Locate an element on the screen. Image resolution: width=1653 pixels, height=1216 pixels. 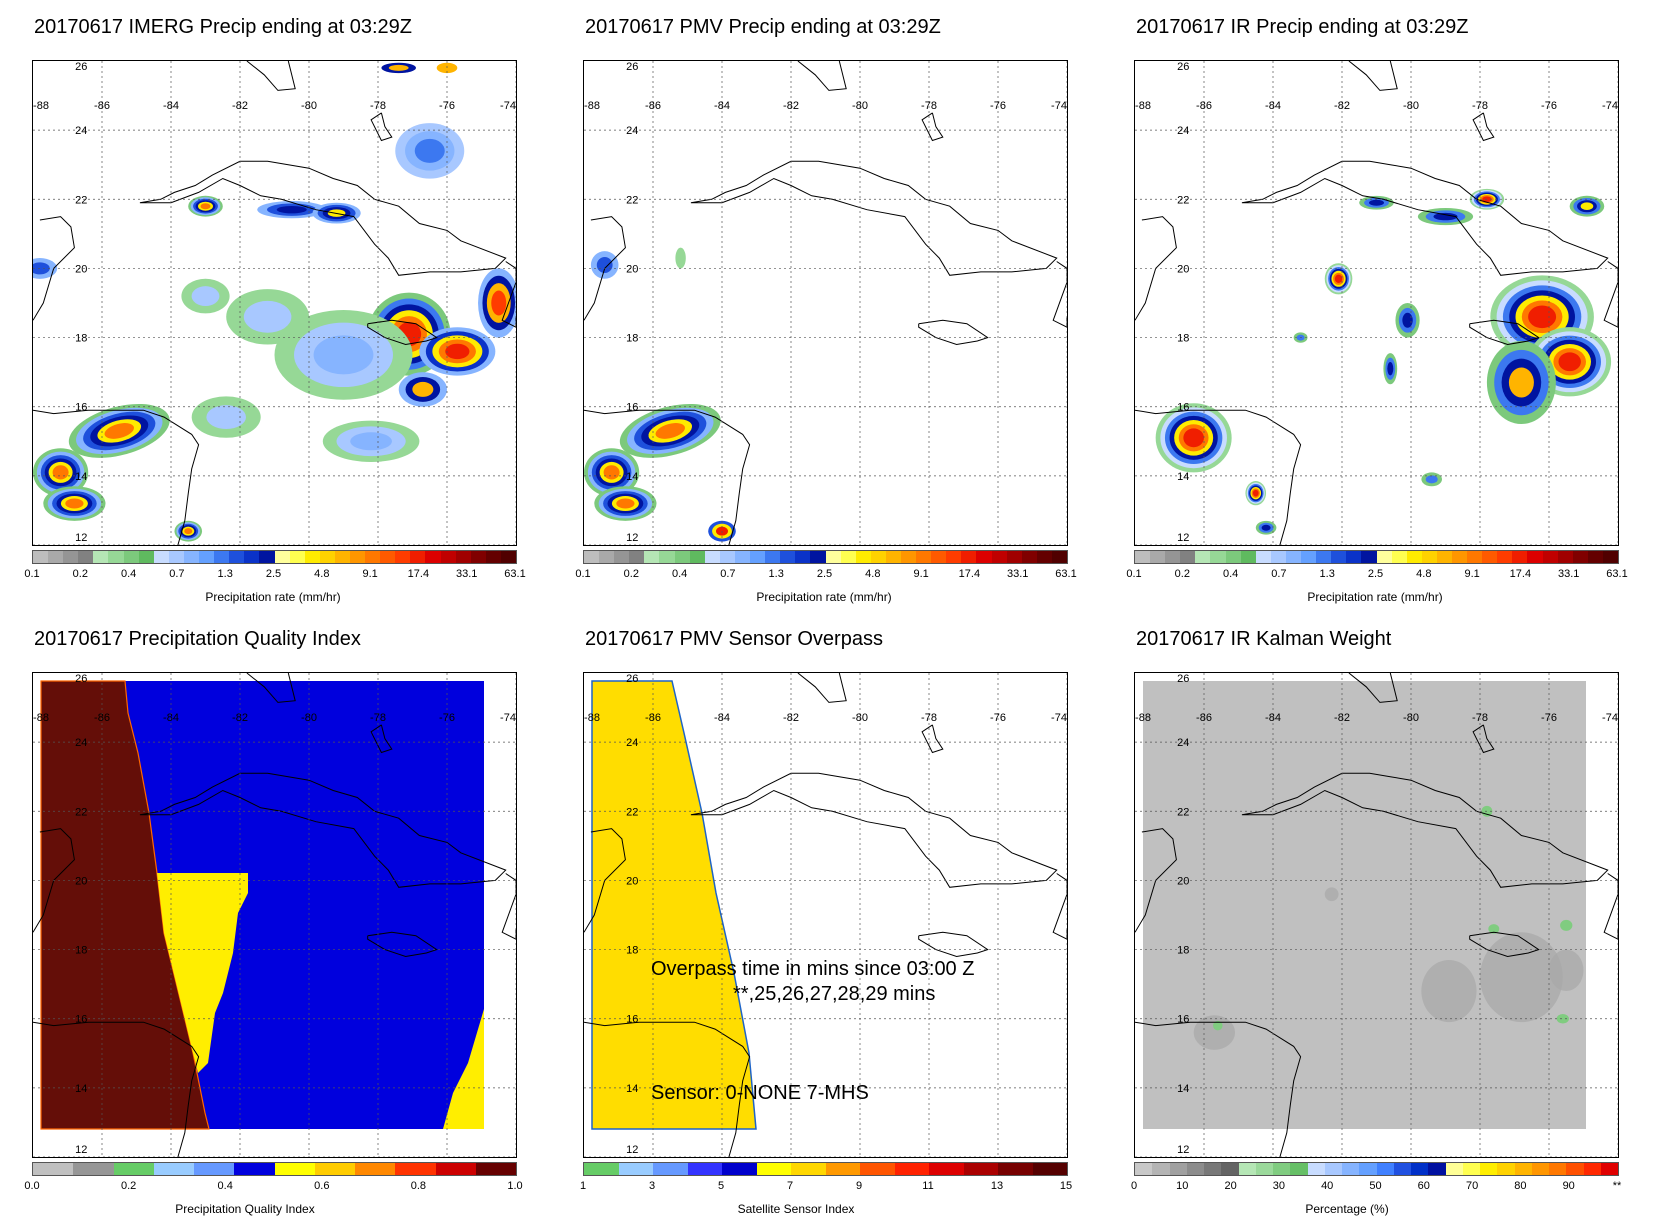
lon-label: -86 is located at coordinates (653, 106).